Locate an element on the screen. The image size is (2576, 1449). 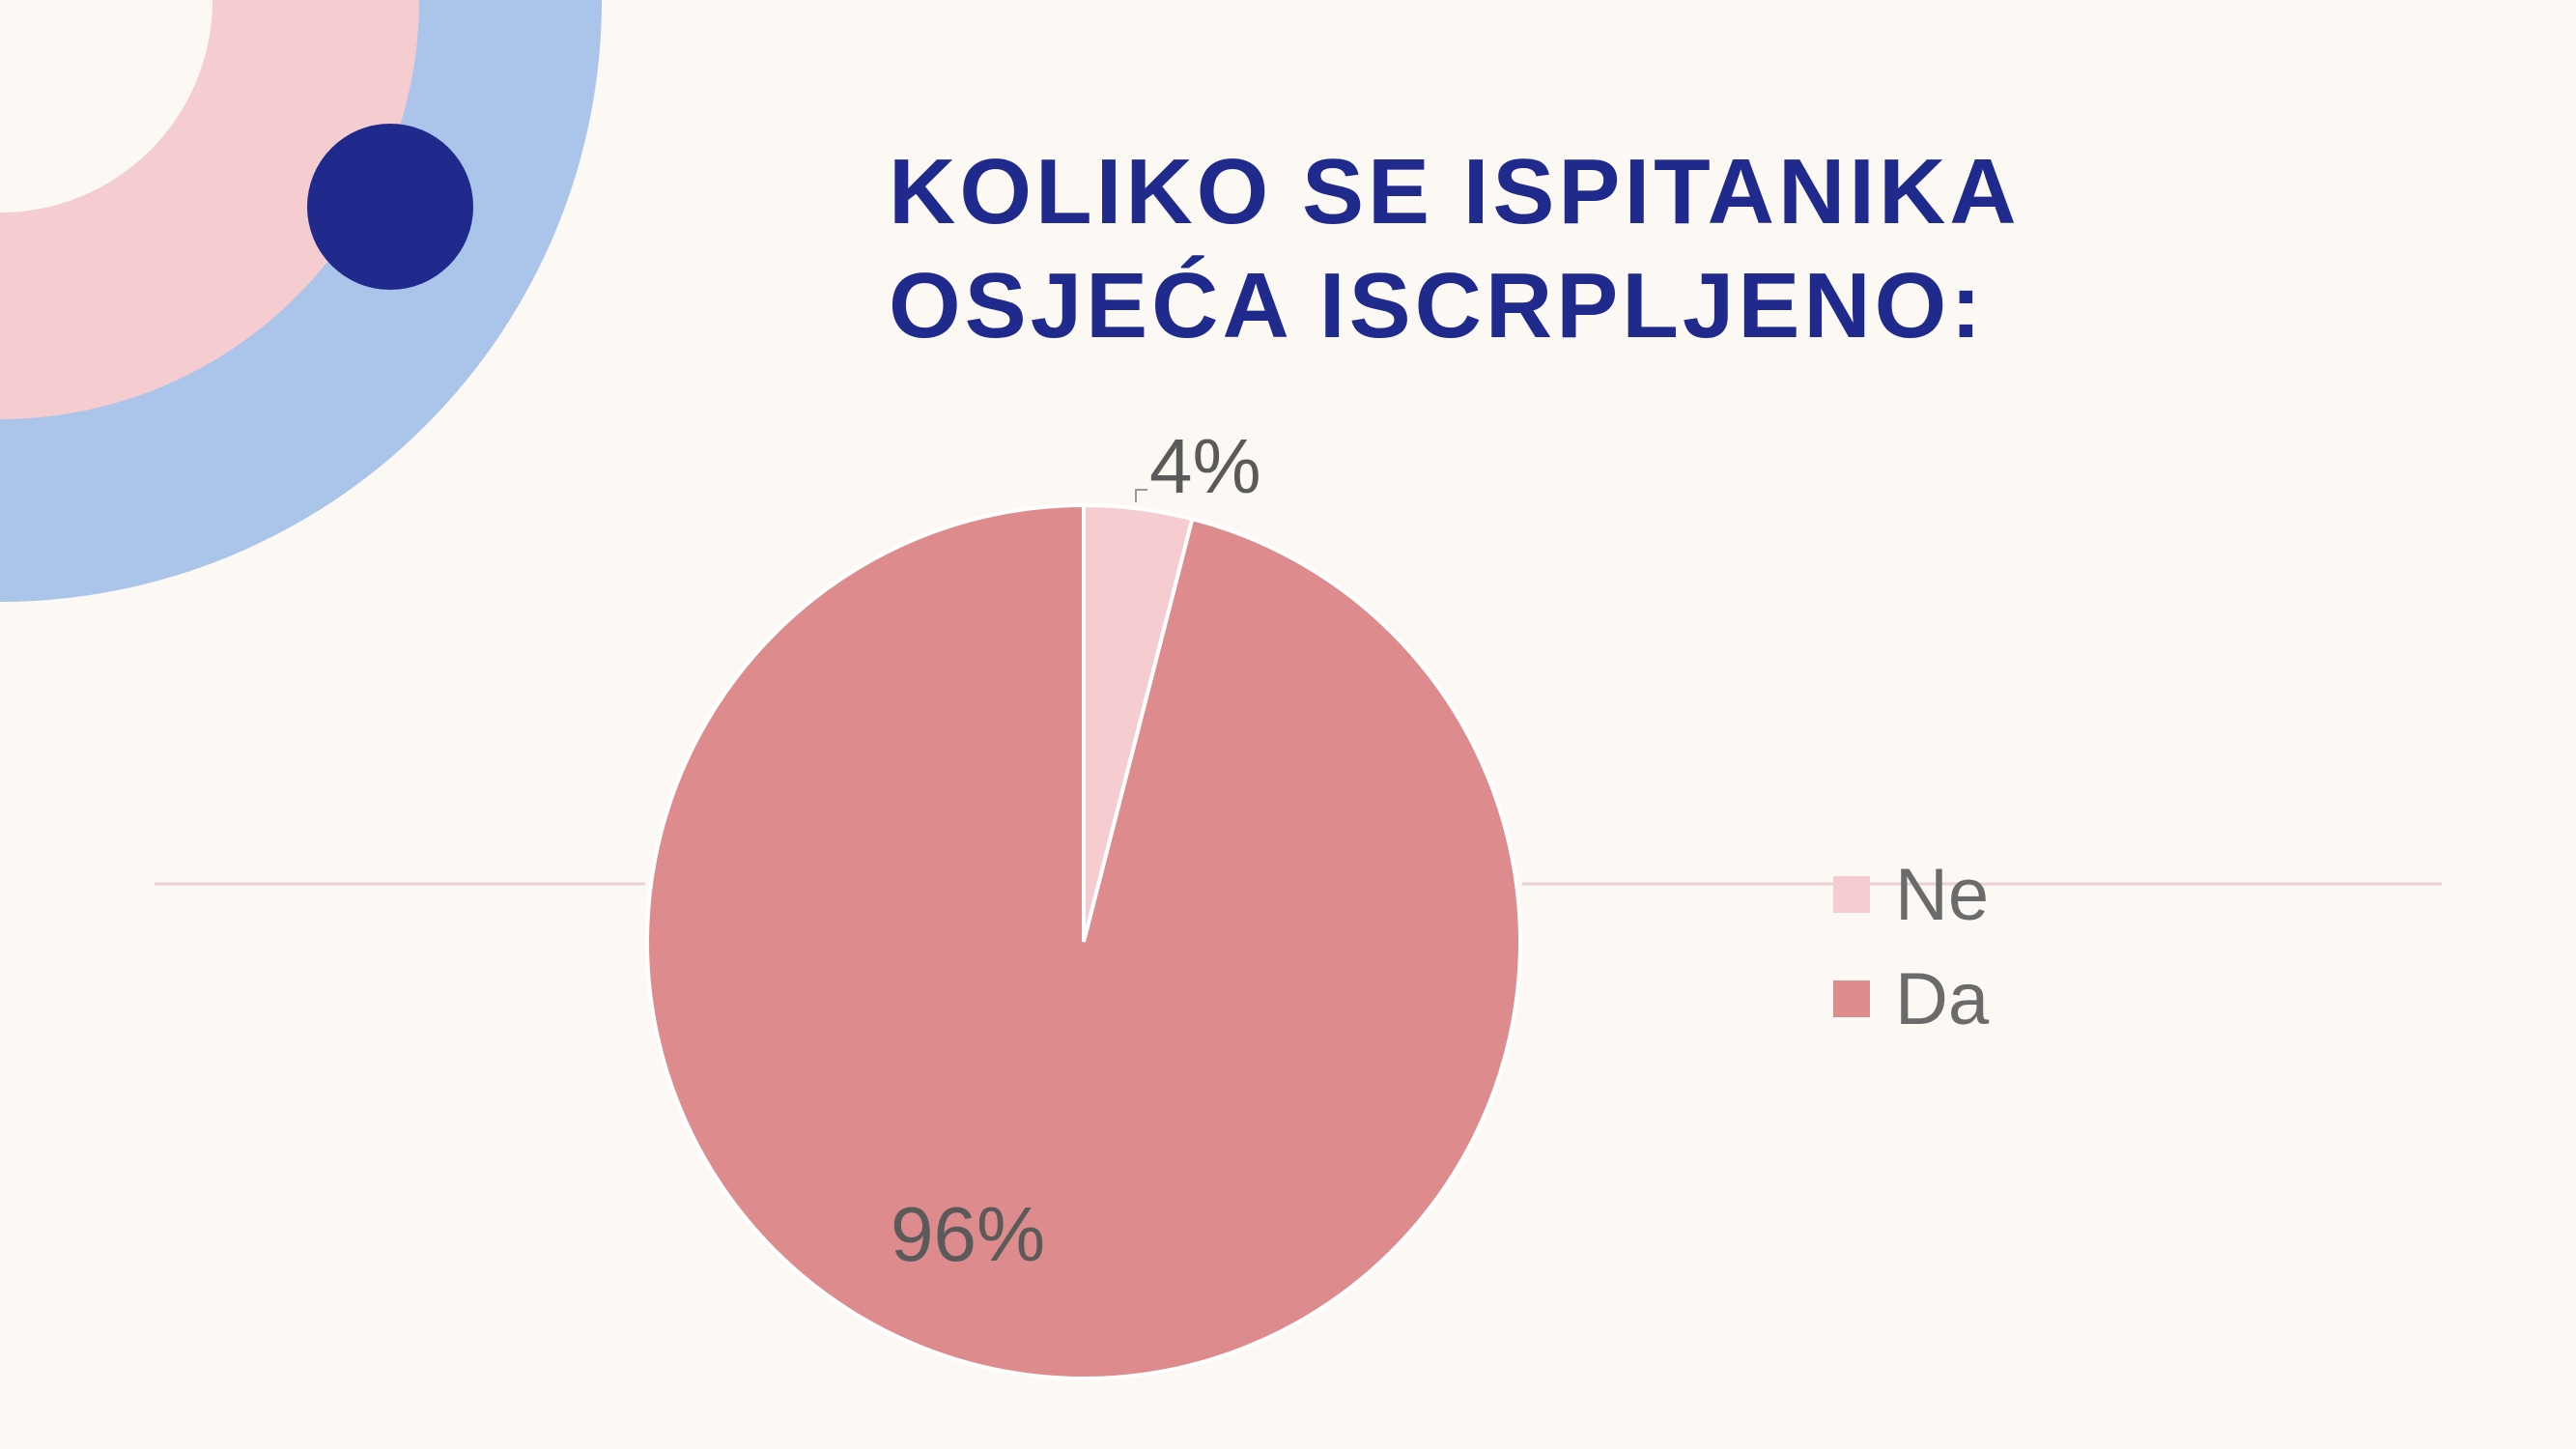
title-line-1: KOLIKO SE ISPITANIKA is located at coordinates (1455, 191).